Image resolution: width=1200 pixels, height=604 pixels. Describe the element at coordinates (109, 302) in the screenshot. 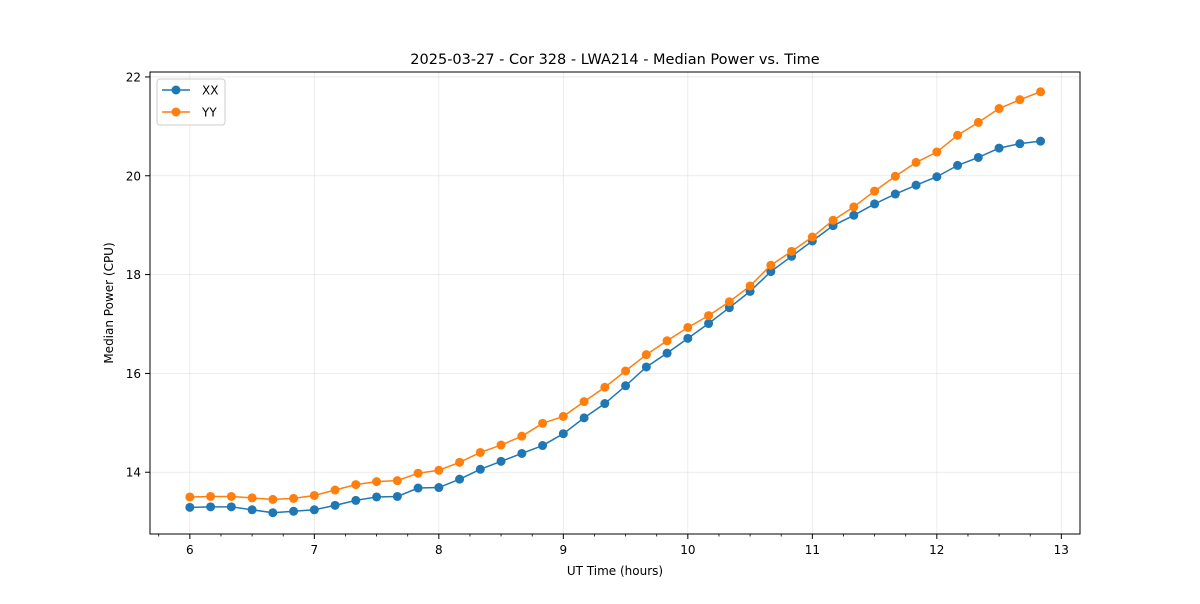

I see `y-axis-label: Median Power (CPU)` at that location.